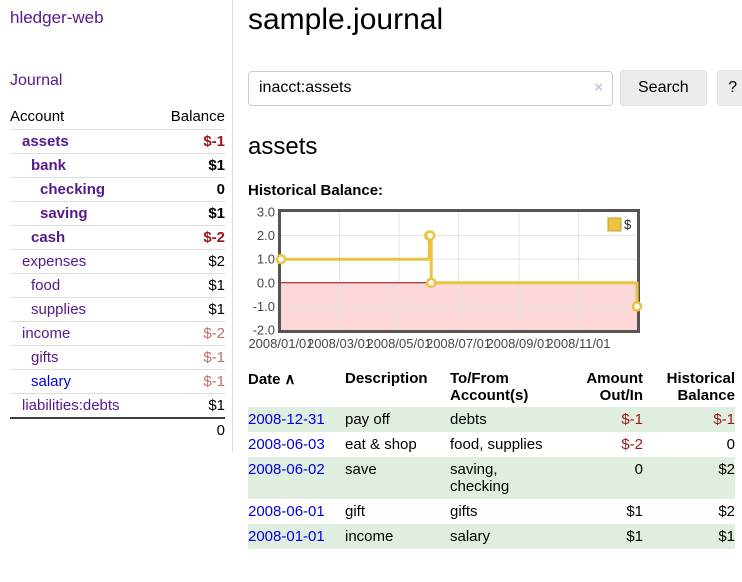 The height and width of the screenshot is (582, 742). What do you see at coordinates (117, 213) in the screenshot?
I see `account-row: saving $1` at bounding box center [117, 213].